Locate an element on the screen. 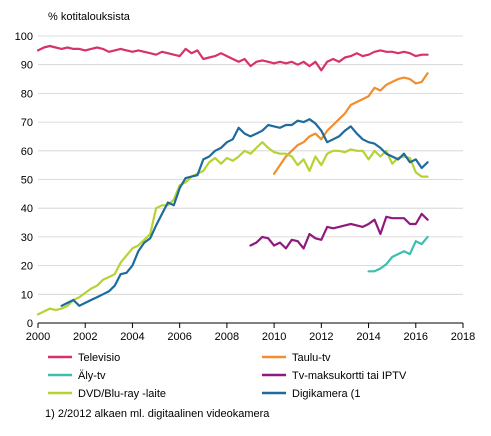 This screenshot has height=436, width=491. legend-label-5: Digikamera (1 is located at coordinates (326, 394).